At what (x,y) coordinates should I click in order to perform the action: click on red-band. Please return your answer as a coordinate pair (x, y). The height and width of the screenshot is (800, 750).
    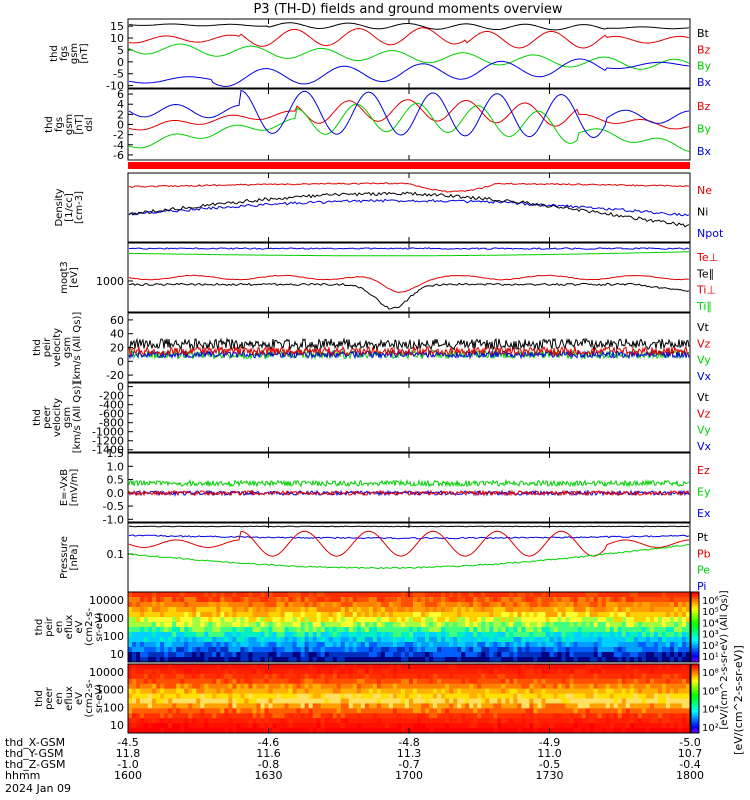
    Looking at the image, I should click on (409, 165).